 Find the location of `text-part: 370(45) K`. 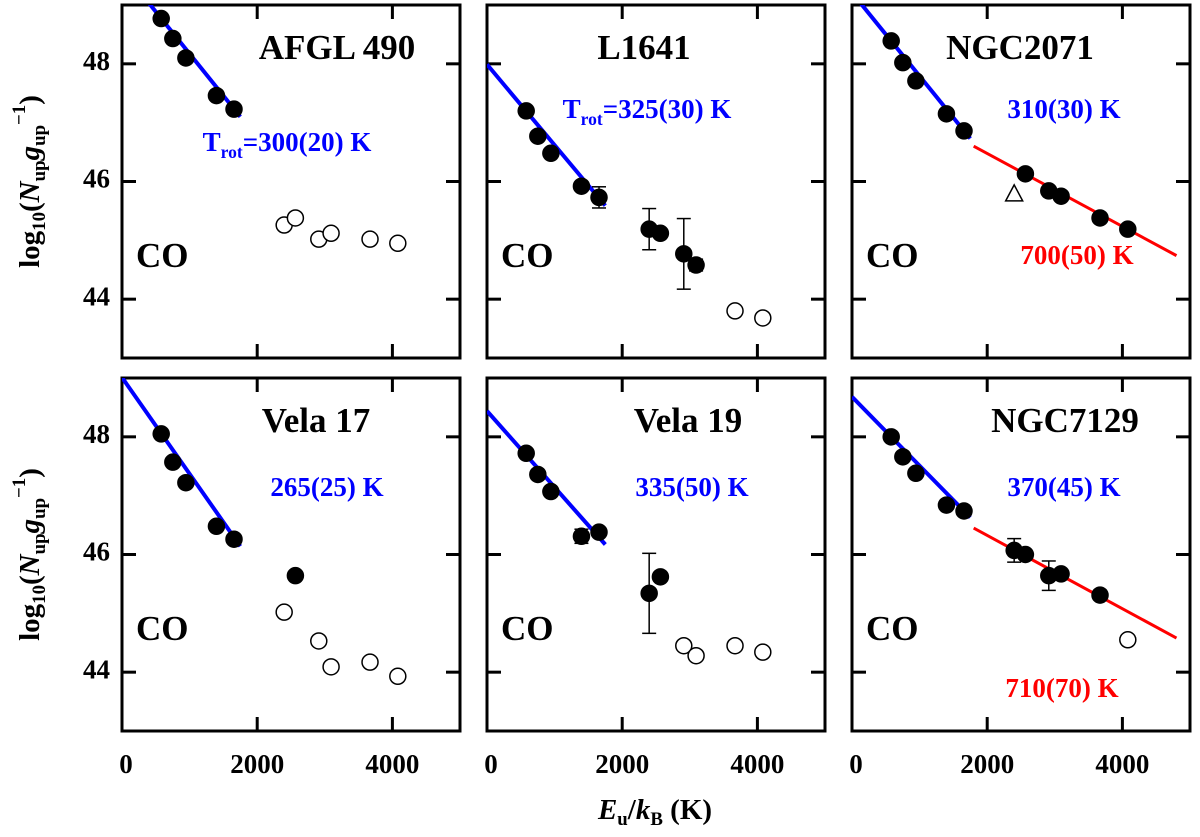

text-part: 370(45) K is located at coordinates (1063, 487).